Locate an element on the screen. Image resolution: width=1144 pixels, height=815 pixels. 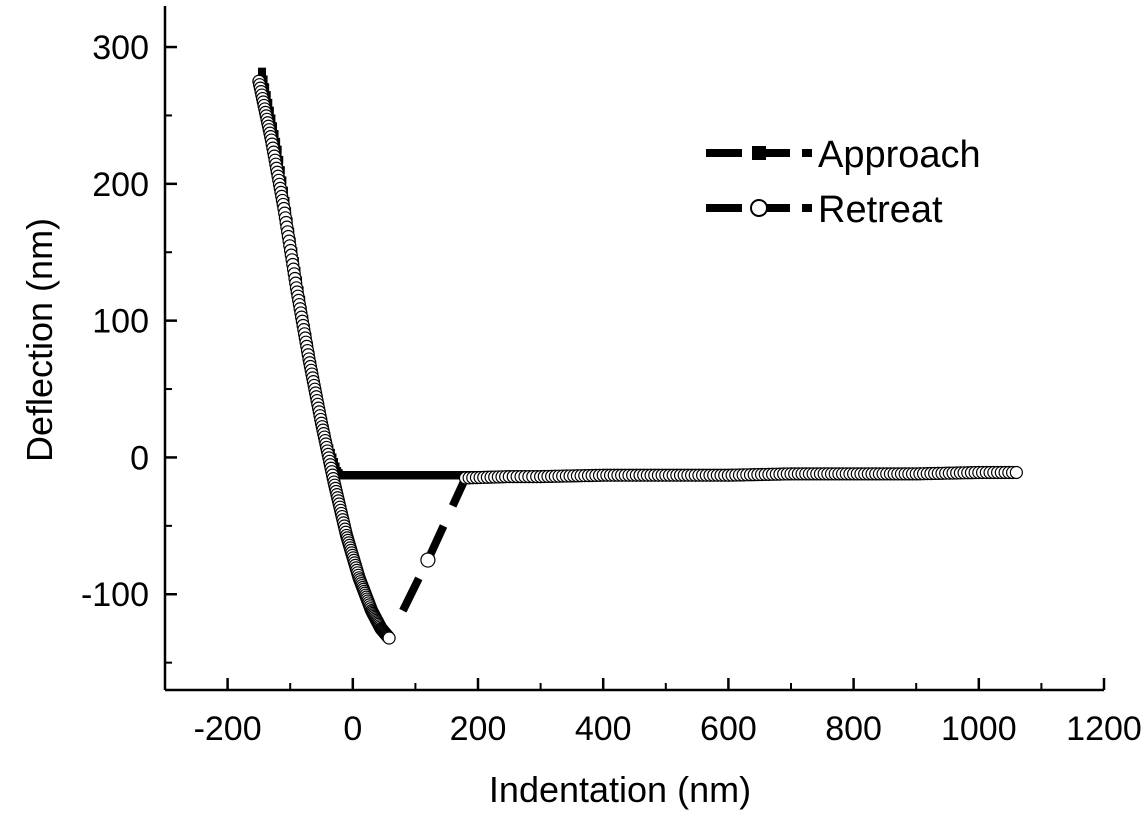
x-tick-label: 1000 is located at coordinates (979, 729).